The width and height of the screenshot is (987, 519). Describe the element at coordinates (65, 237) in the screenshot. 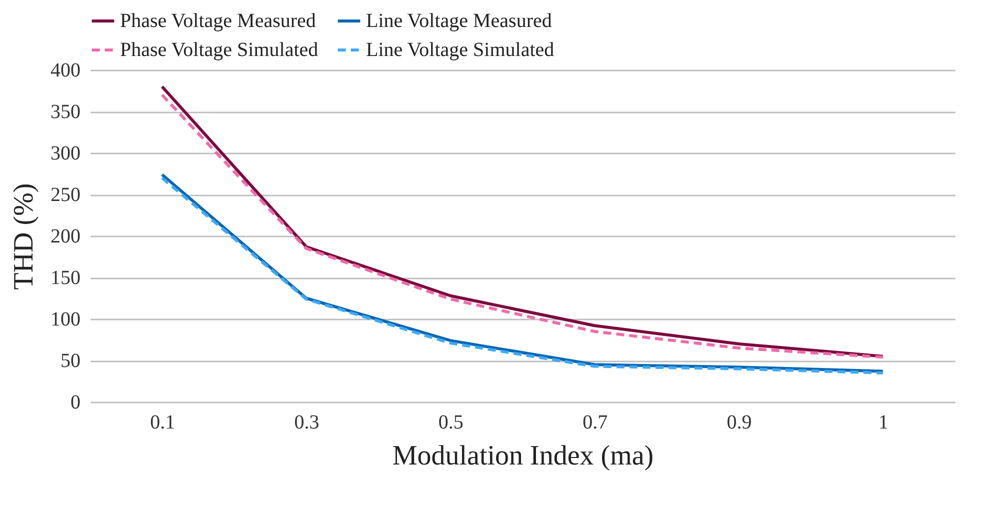

I see `y-tick-label: 200` at that location.